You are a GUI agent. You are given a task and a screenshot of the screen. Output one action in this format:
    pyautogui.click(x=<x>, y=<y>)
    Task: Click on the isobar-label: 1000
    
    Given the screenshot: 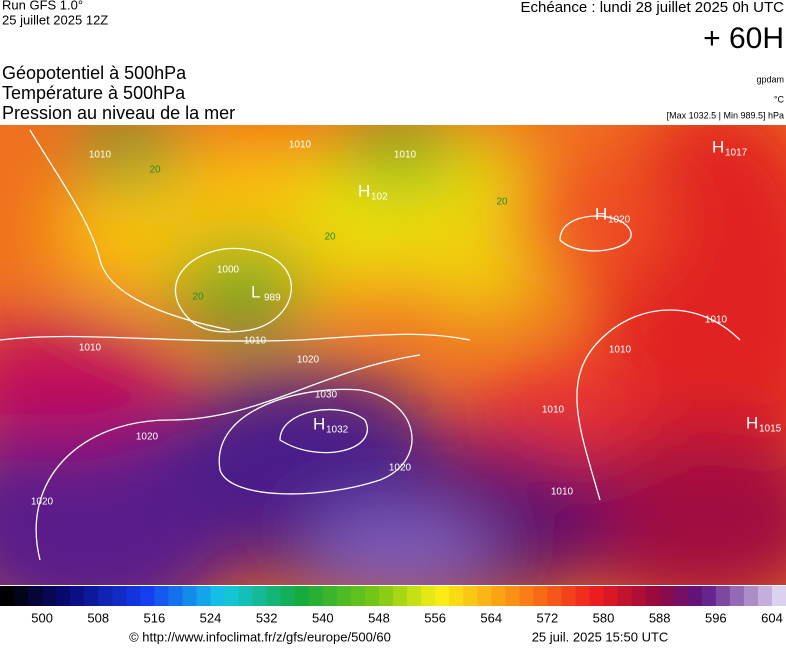 What is the action you would take?
    pyautogui.click(x=228, y=270)
    